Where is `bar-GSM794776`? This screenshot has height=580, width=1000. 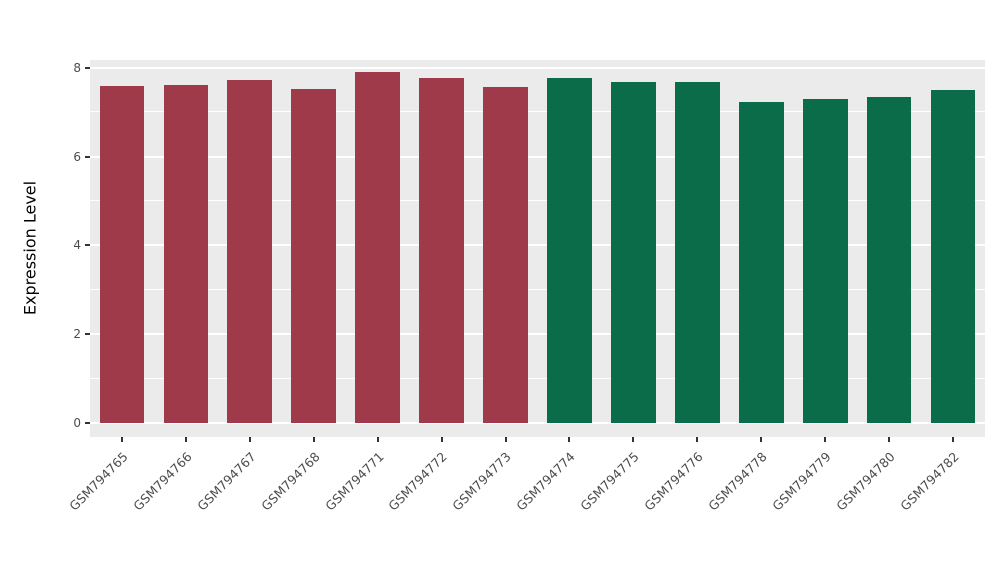
bar-GSM794776 is located at coordinates (697, 252).